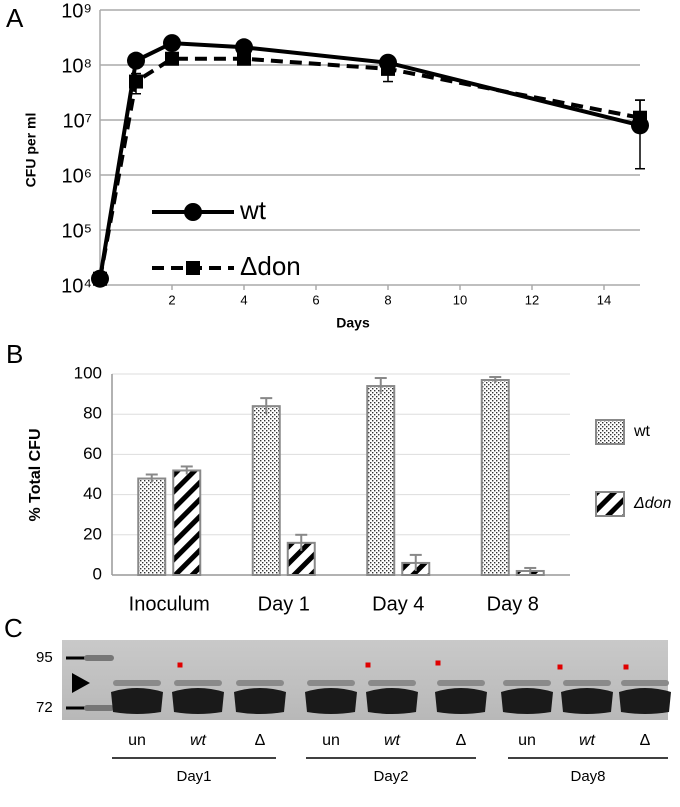  I want to click on y-tick-label: 10⁵, so click(76, 231).